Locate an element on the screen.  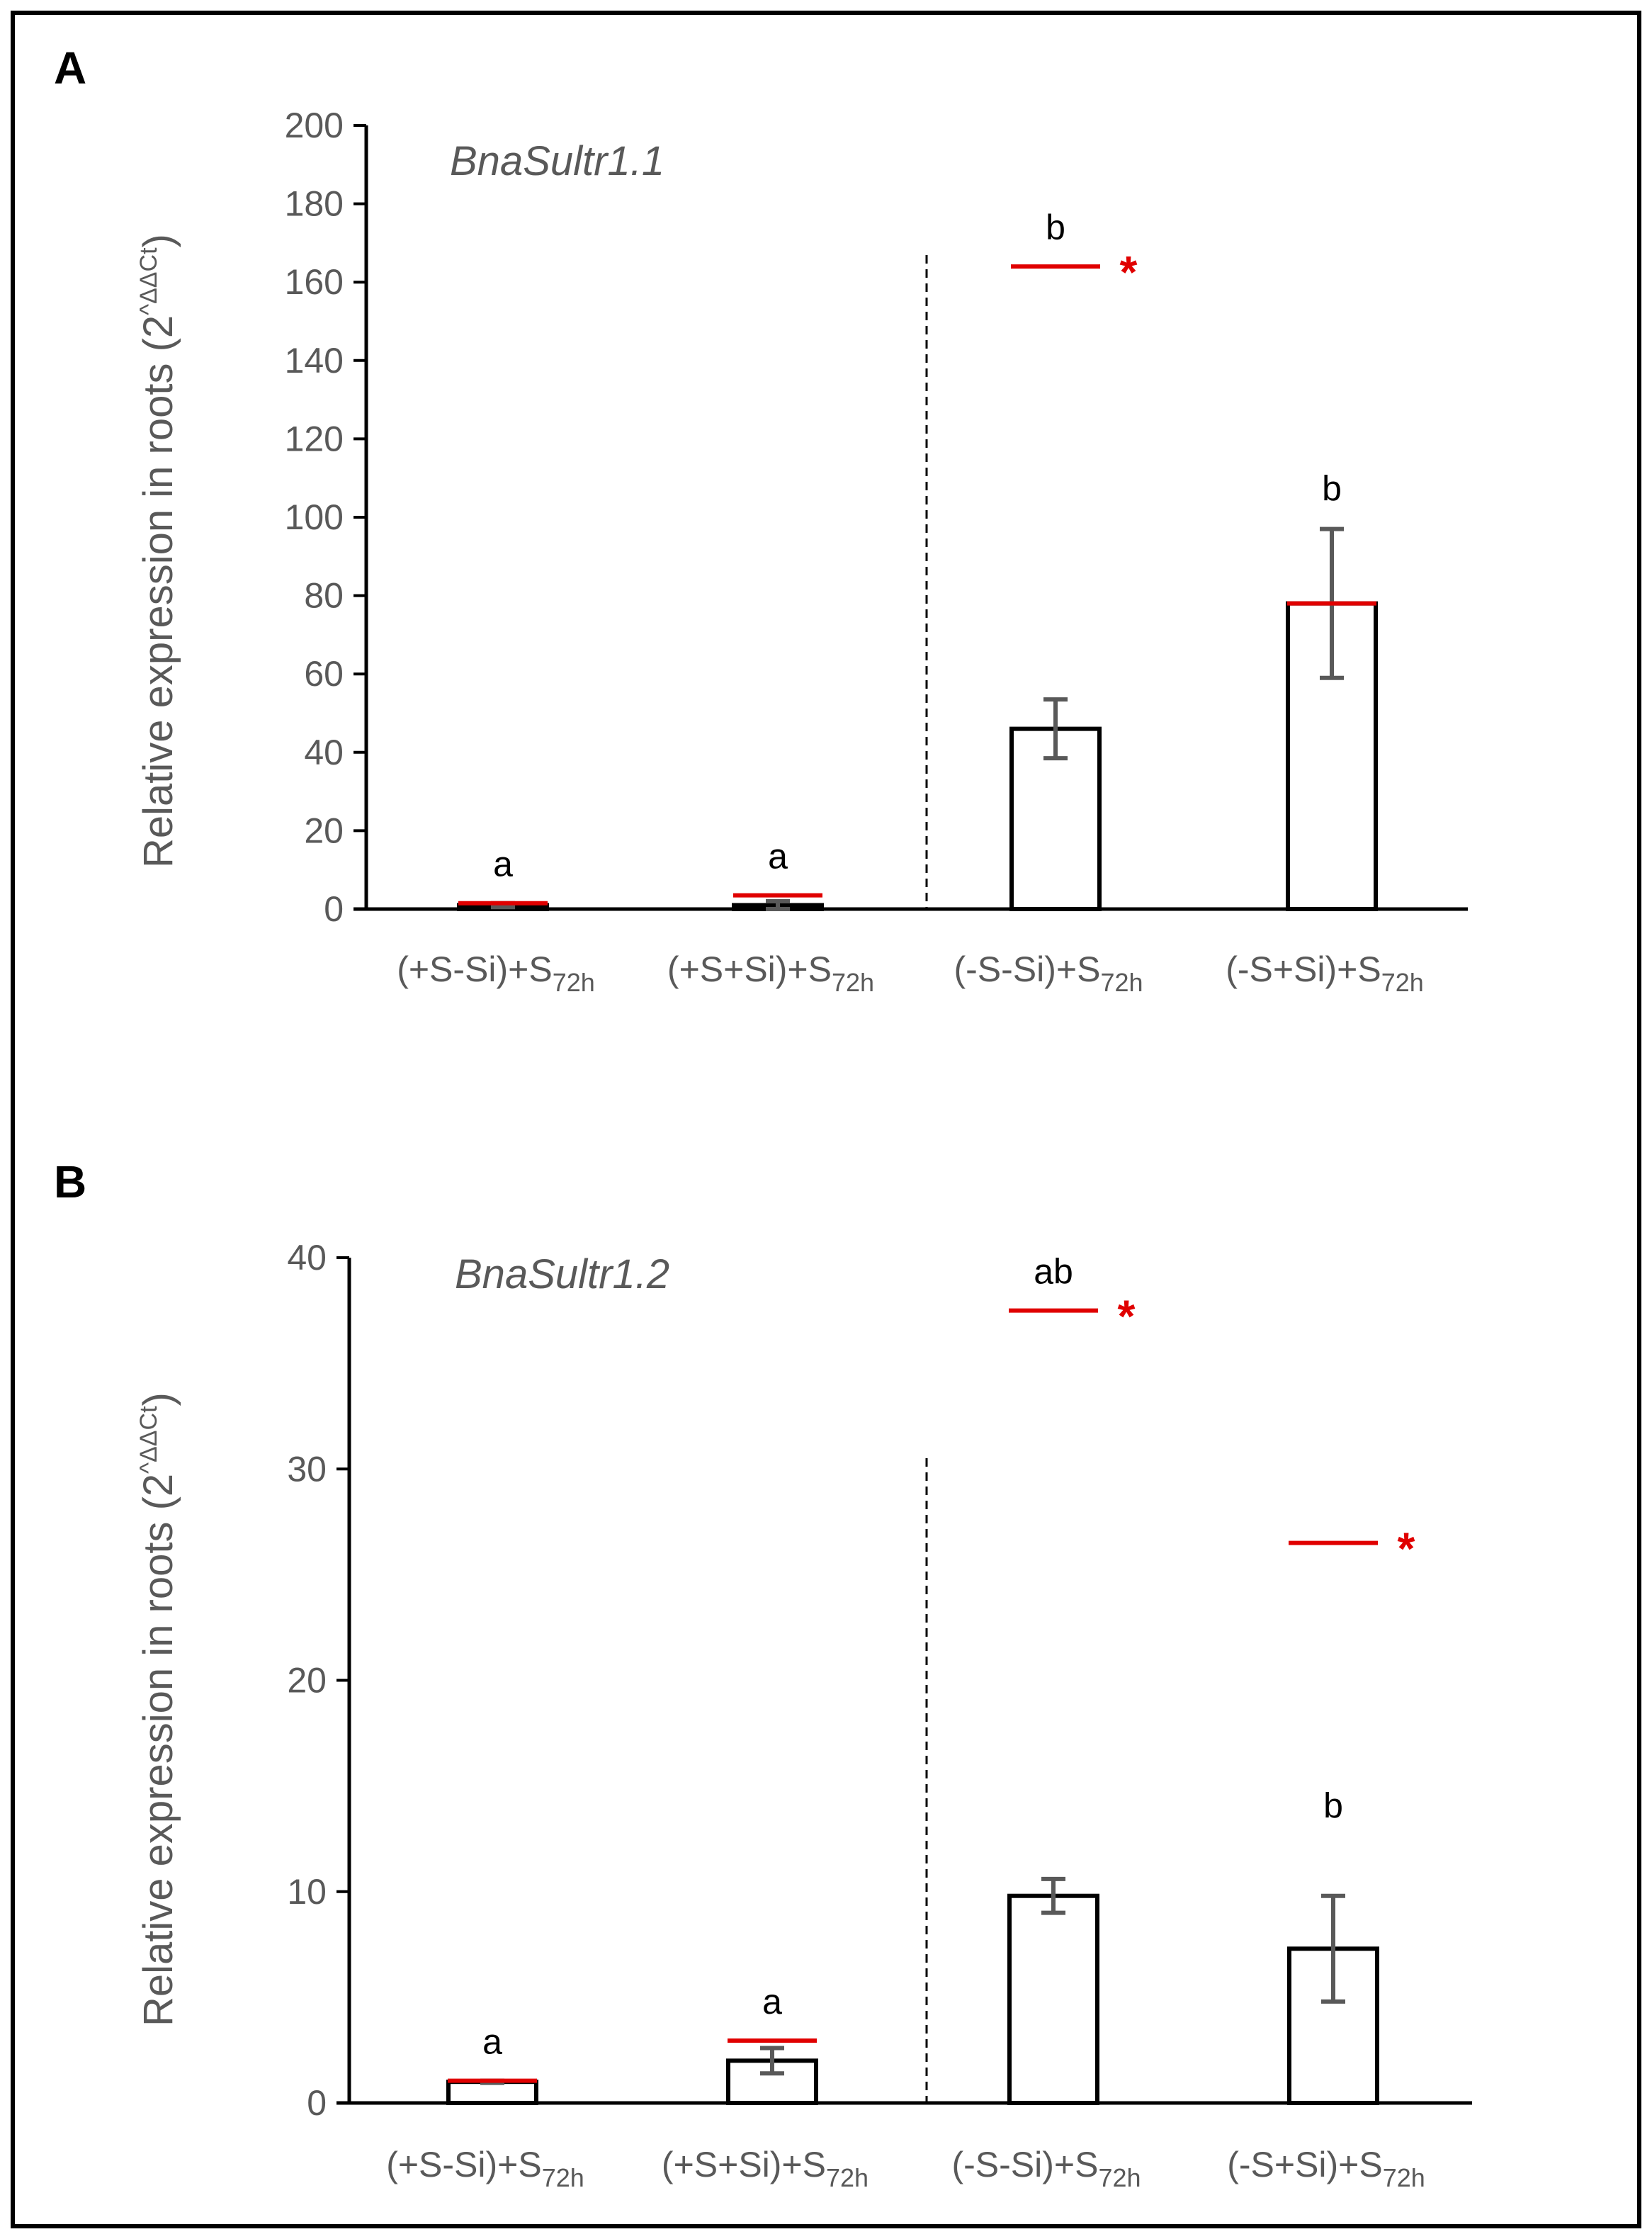
y-tick-label: 200 is located at coordinates (315, 125).